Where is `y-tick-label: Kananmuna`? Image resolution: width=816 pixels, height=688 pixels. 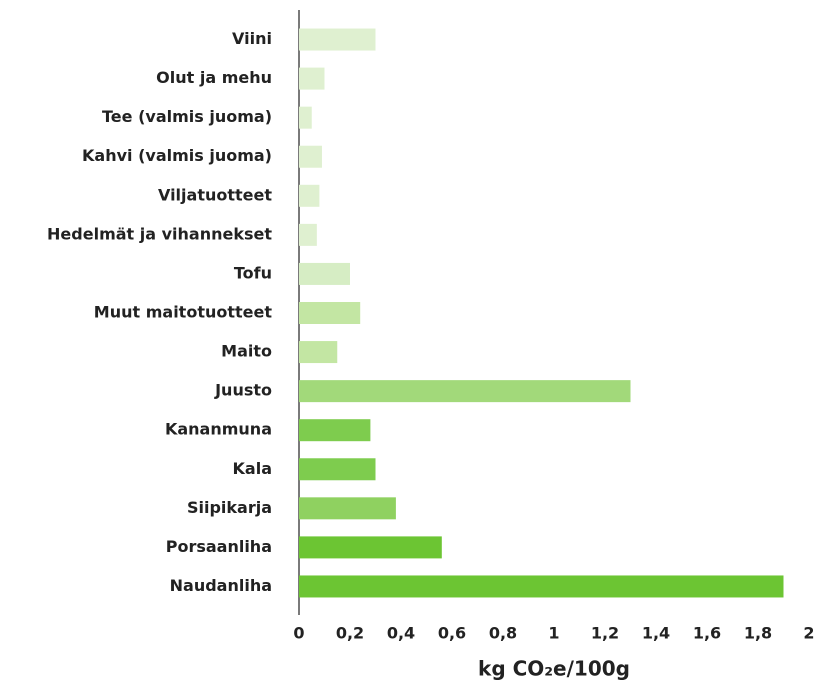 y-tick-label: Kananmuna is located at coordinates (218, 429).